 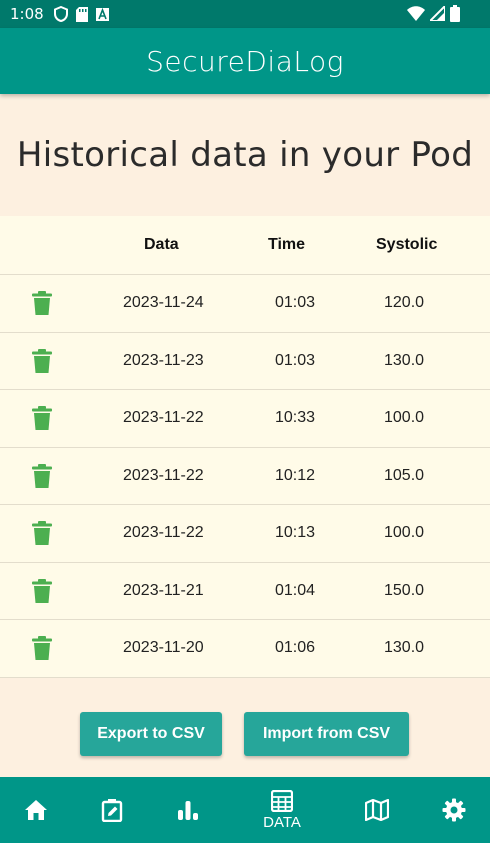 I want to click on nav-data: DATA, so click(x=282, y=810).